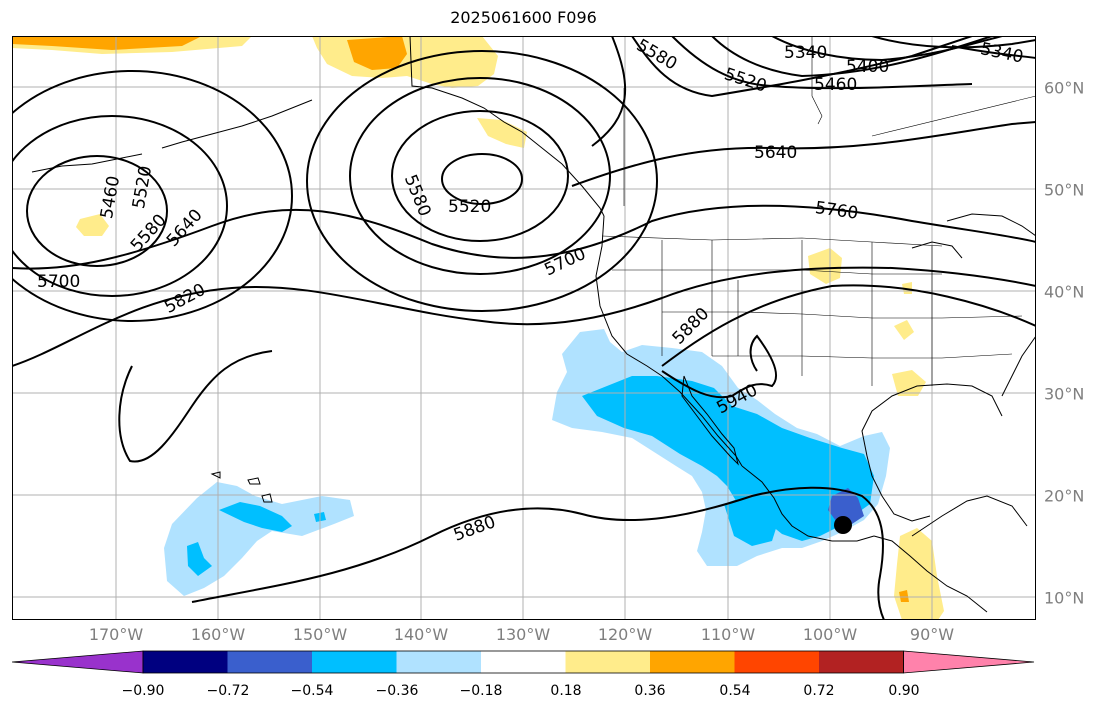  Describe the element at coordinates (58, 282) in the screenshot. I see `contour-label: 5700` at that location.